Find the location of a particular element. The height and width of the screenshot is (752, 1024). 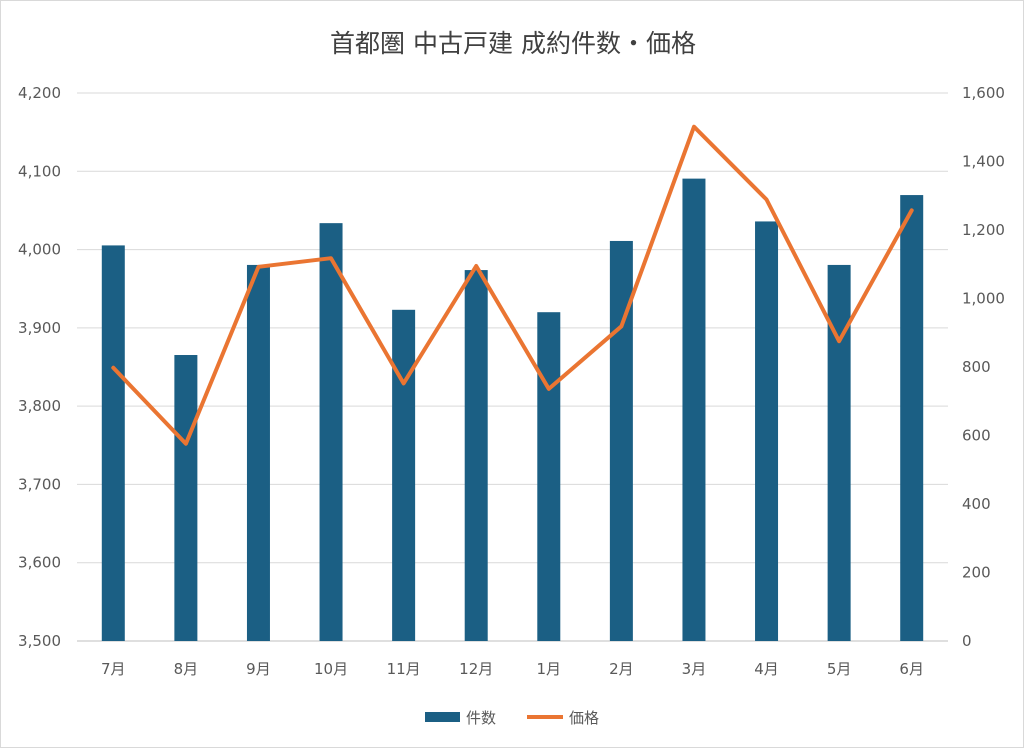

legend: 件数 価格 is located at coordinates (512, 718).